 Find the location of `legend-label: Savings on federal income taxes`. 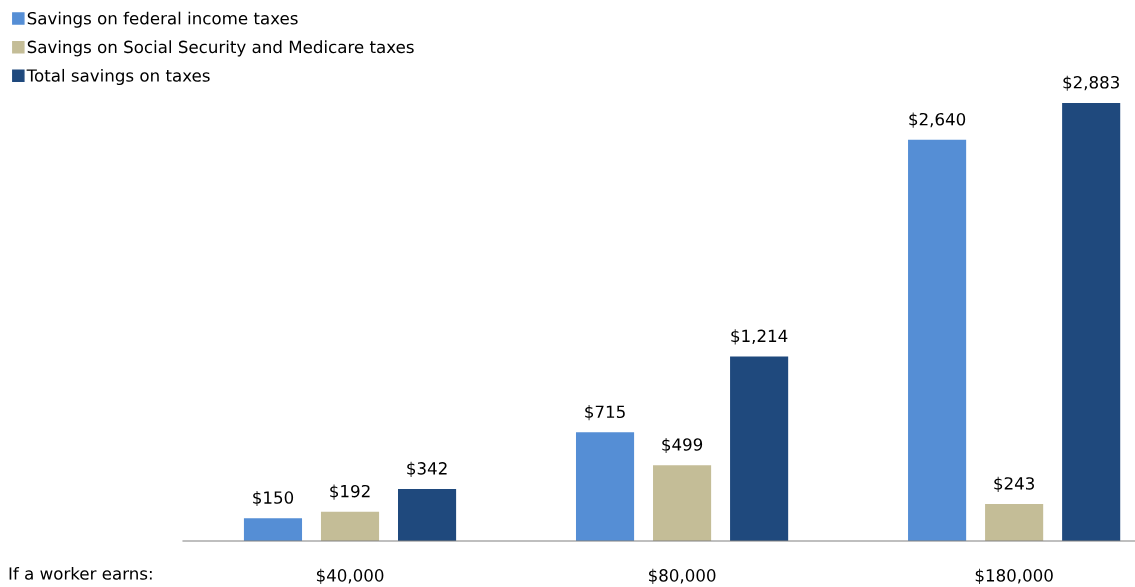

legend-label: Savings on federal income taxes is located at coordinates (162, 19).